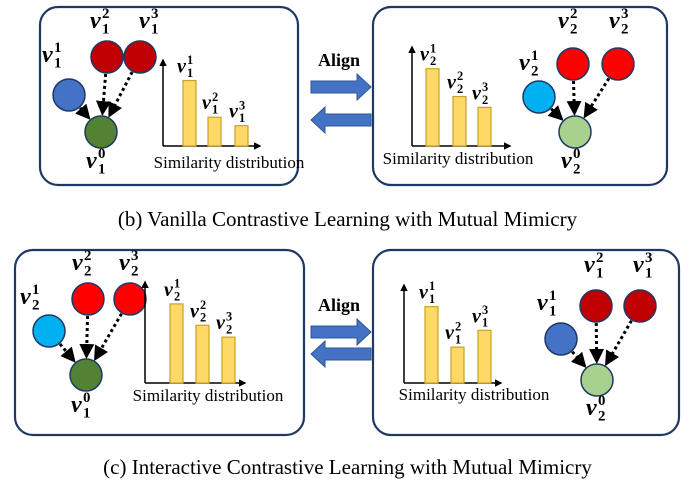 The width and height of the screenshot is (695, 494). I want to click on align-arrow-right, so click(341, 332).